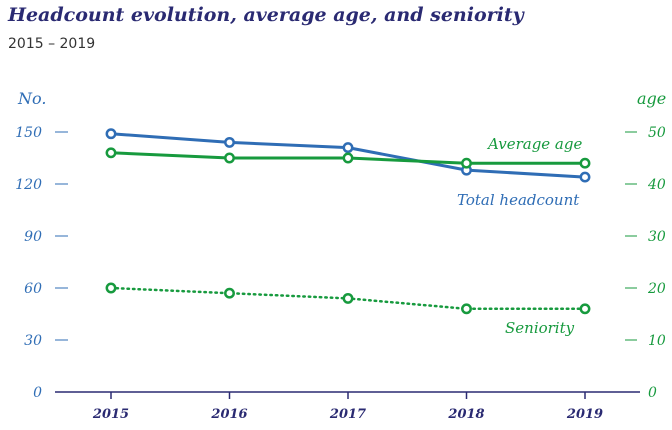 The image size is (672, 430). Describe the element at coordinates (540, 328) in the screenshot. I see `seniority-label: Seniority` at that location.